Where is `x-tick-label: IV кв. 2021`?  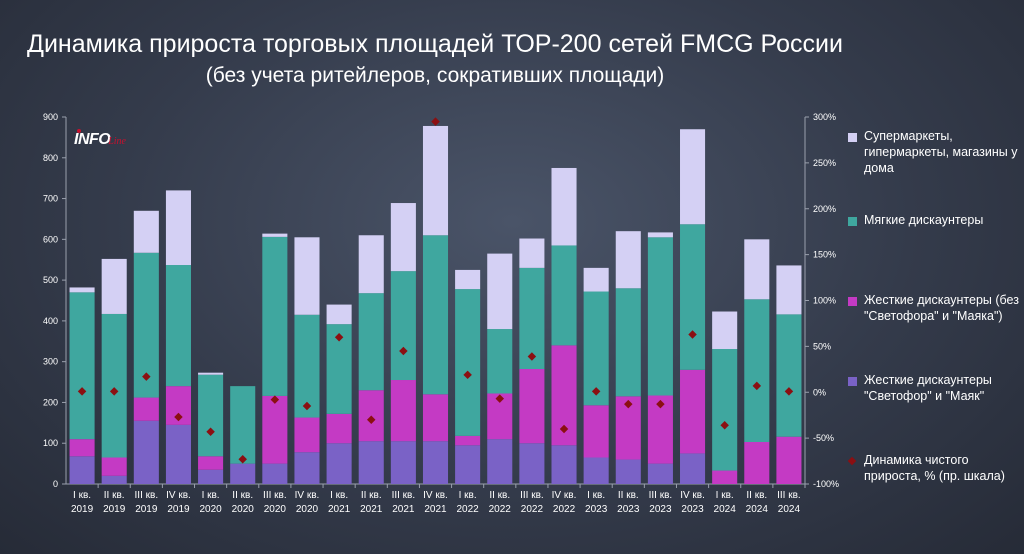 x-tick-label: IV кв. 2021 is located at coordinates (435, 502).